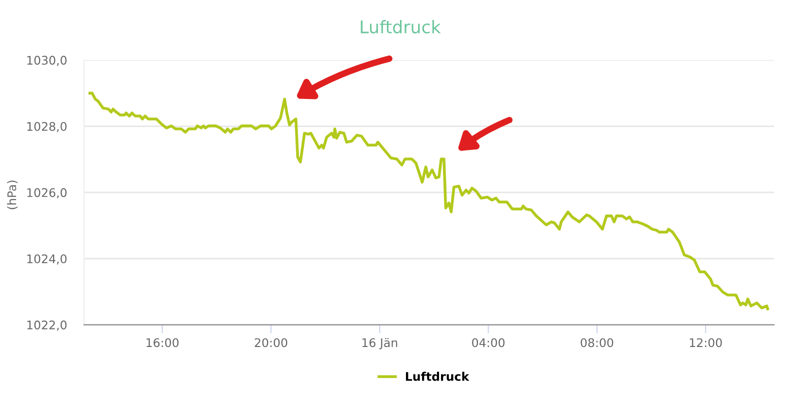 The width and height of the screenshot is (800, 406). Describe the element at coordinates (597, 343) in the screenshot. I see `x-tick-label: 08:00` at that location.